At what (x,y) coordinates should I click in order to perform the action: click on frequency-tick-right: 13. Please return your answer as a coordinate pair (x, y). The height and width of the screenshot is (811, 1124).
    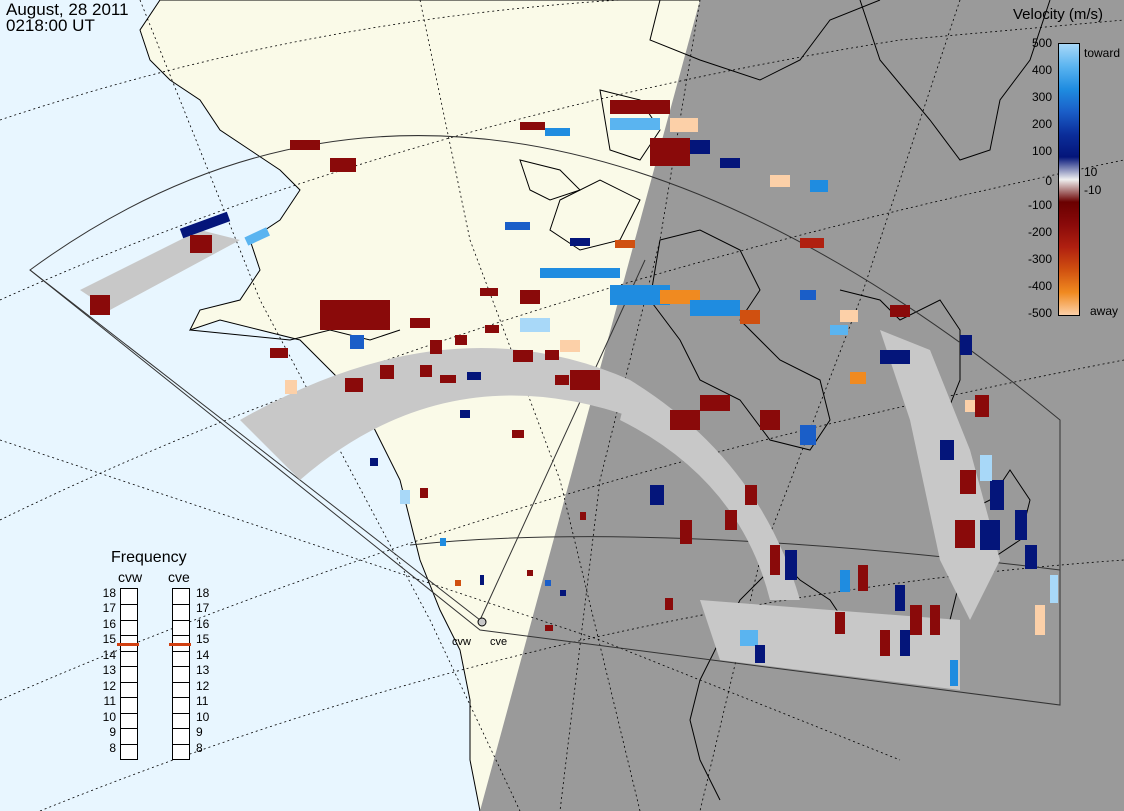
    Looking at the image, I should click on (203, 670).